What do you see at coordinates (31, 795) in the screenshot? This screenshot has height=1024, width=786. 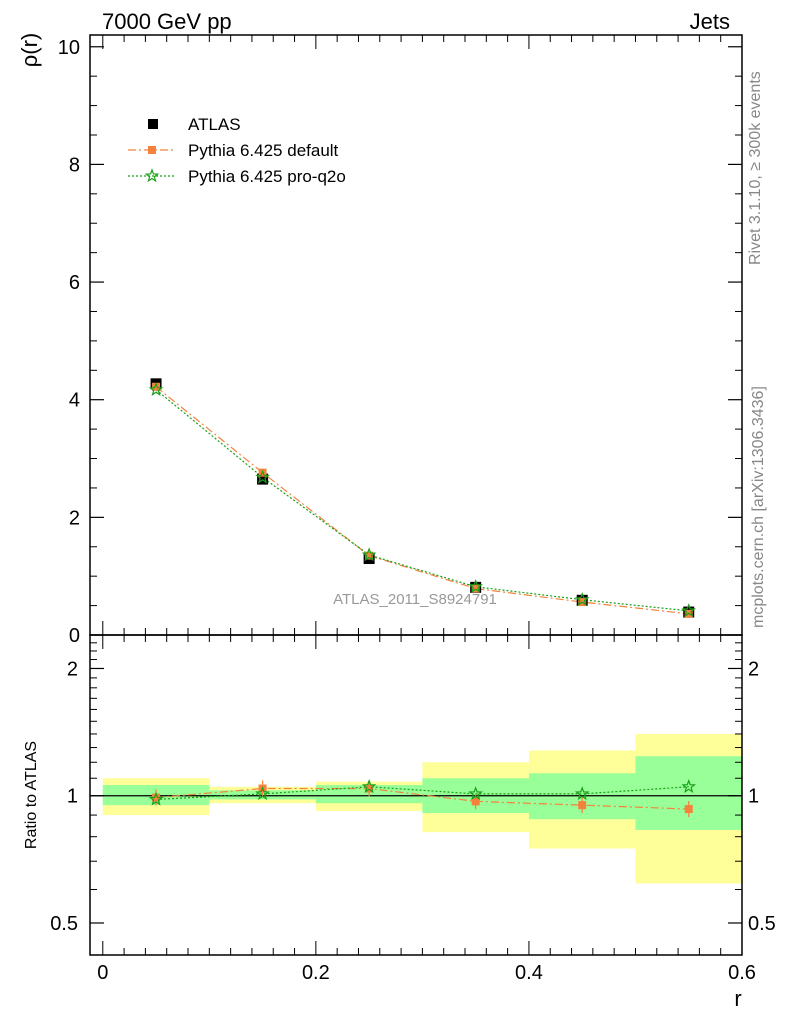 I see `ratio-y-axis-title: Ratio to ATLAS` at bounding box center [31, 795].